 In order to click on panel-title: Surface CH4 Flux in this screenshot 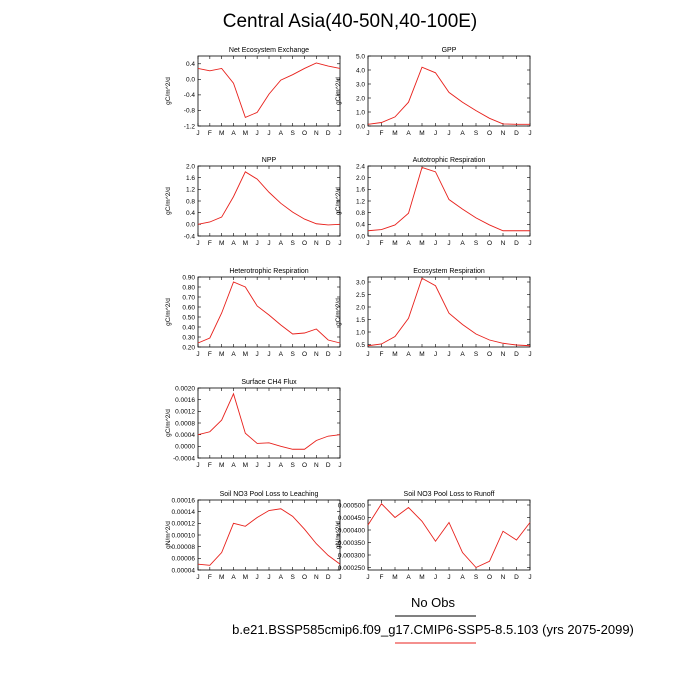, I will do `click(269, 382)`.